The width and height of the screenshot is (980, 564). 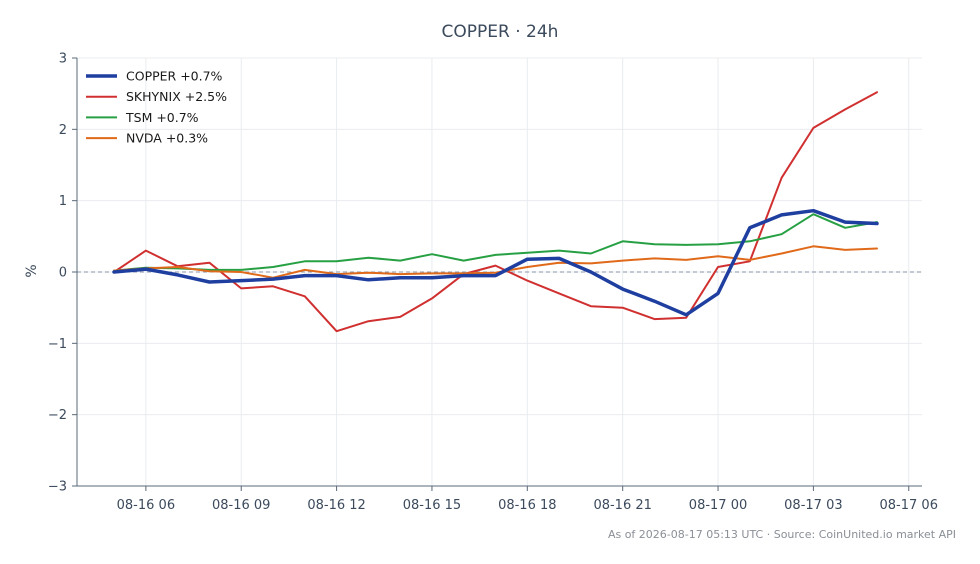 What do you see at coordinates (57, 344) in the screenshot?
I see `y-tick-label: −1` at bounding box center [57, 344].